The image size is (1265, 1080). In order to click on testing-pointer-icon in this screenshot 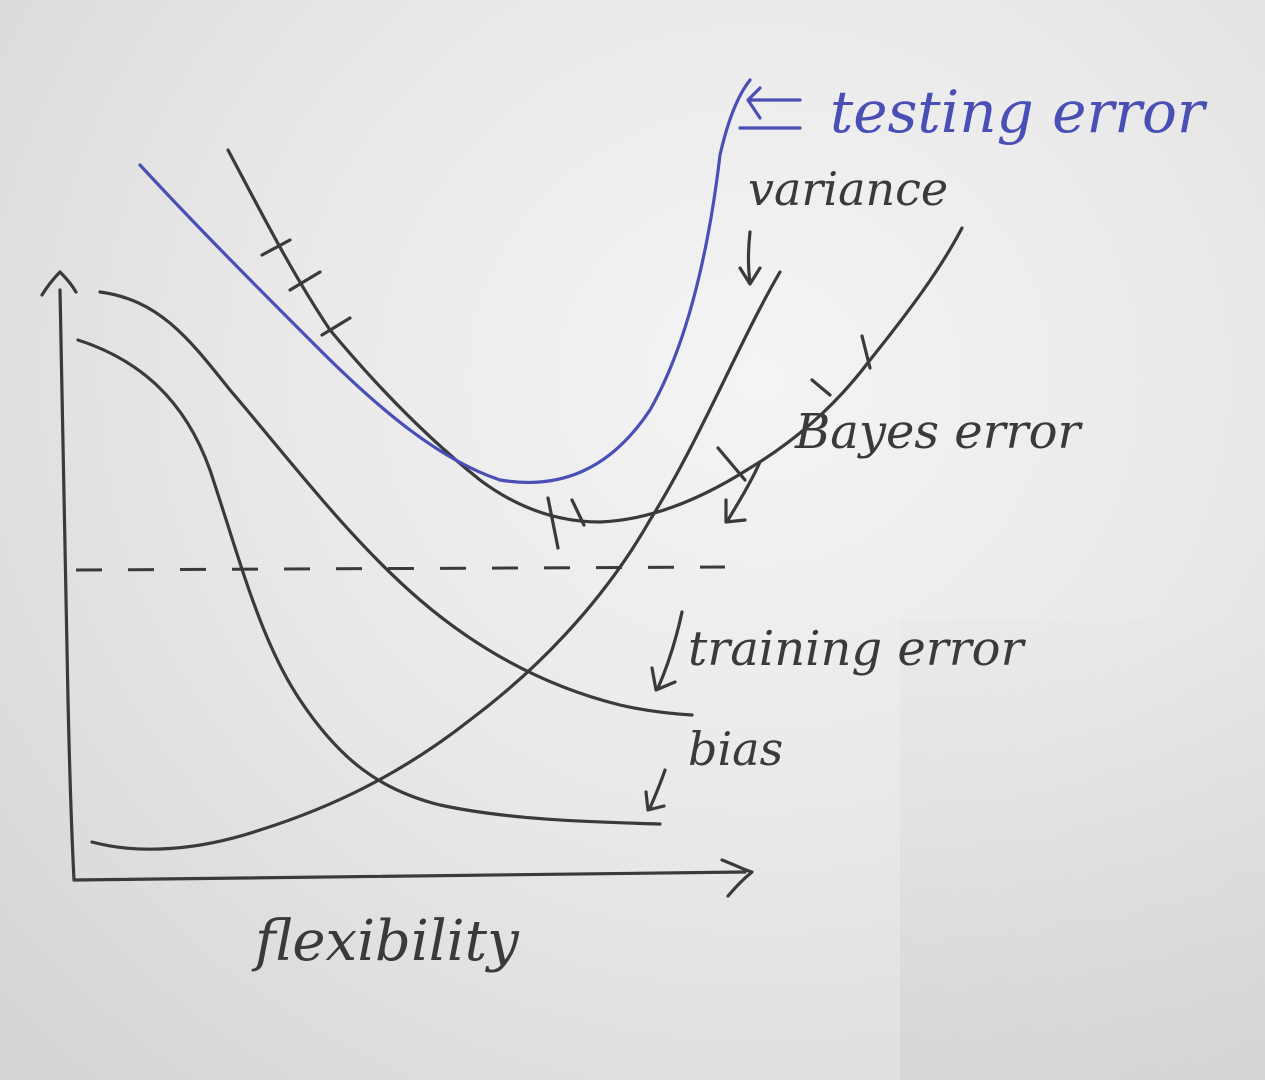, I will do `click(770, 108)`.